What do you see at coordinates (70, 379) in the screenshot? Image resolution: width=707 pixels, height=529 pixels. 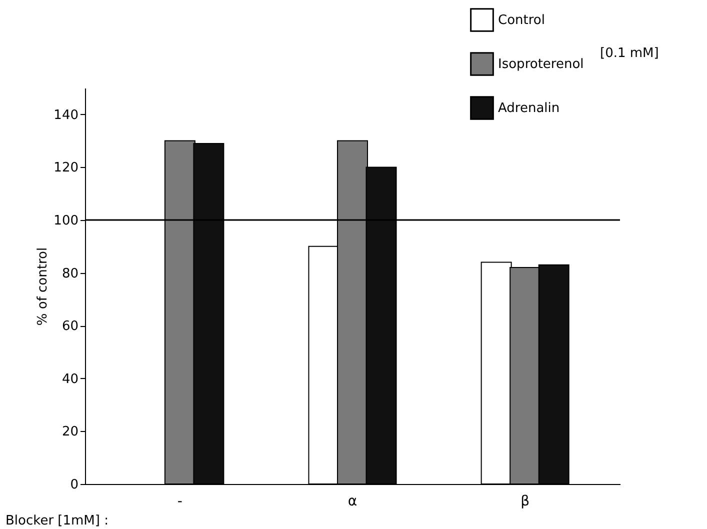 I see `y-tick-label: 40` at bounding box center [70, 379].